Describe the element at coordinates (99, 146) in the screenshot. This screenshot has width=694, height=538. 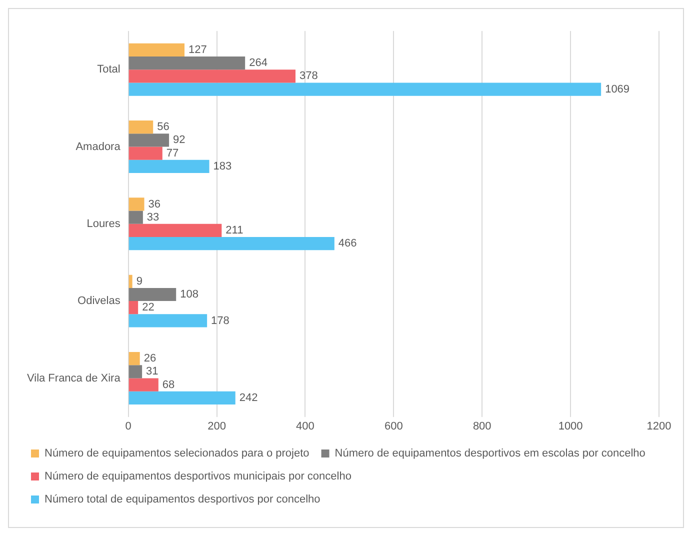
I see `y-tick-label: Amadora` at that location.